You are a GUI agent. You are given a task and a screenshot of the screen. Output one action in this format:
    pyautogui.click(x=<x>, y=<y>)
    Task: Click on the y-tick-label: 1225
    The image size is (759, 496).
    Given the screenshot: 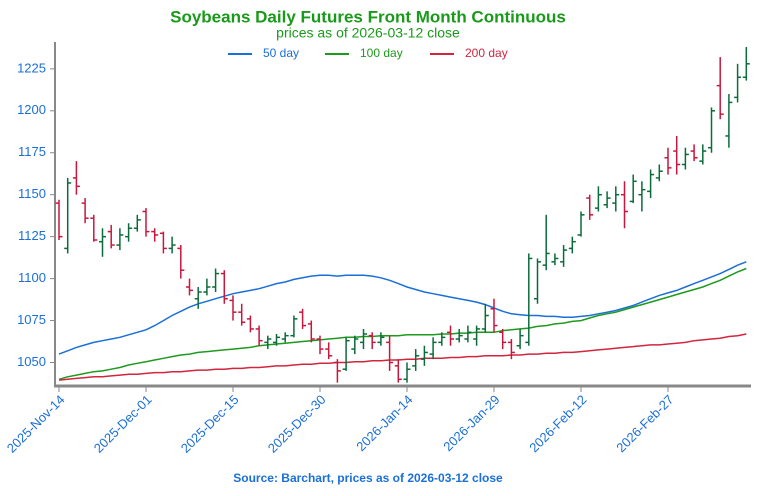 What is the action you would take?
    pyautogui.click(x=31, y=67)
    